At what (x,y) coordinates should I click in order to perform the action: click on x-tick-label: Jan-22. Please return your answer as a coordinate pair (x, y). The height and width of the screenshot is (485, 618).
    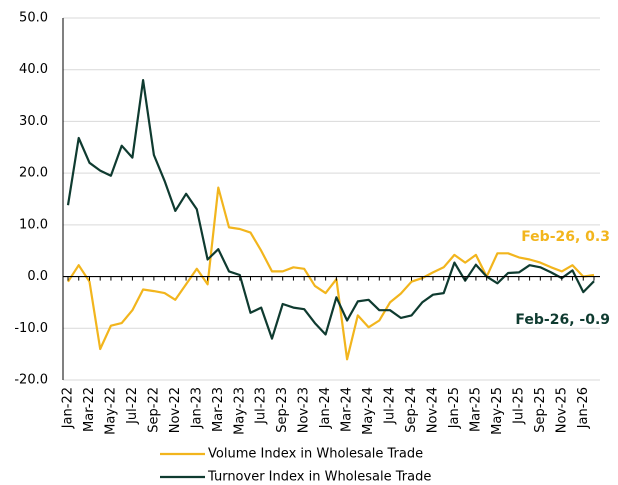
    Looking at the image, I should click on (68, 408).